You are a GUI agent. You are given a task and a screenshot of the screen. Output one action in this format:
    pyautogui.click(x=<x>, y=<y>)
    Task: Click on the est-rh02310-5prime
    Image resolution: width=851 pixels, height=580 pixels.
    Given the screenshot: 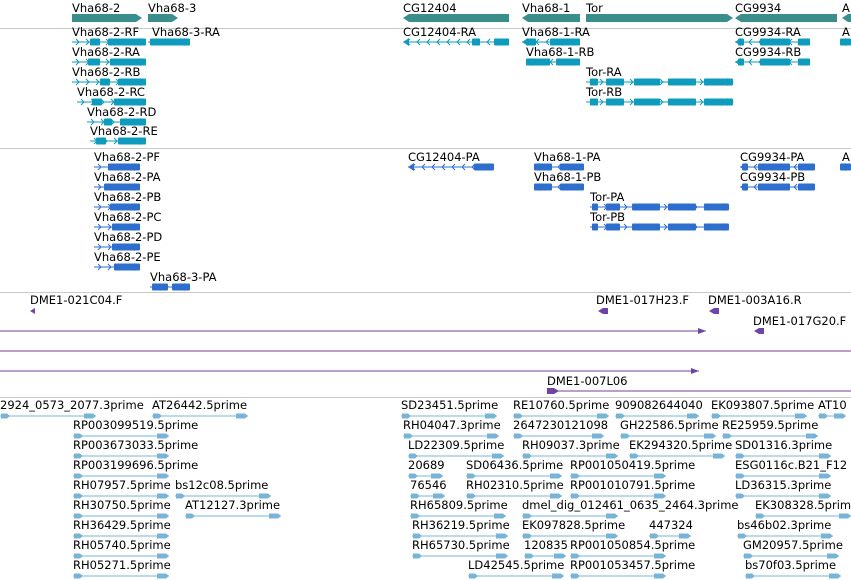 What is the action you would take?
    pyautogui.click(x=514, y=496)
    